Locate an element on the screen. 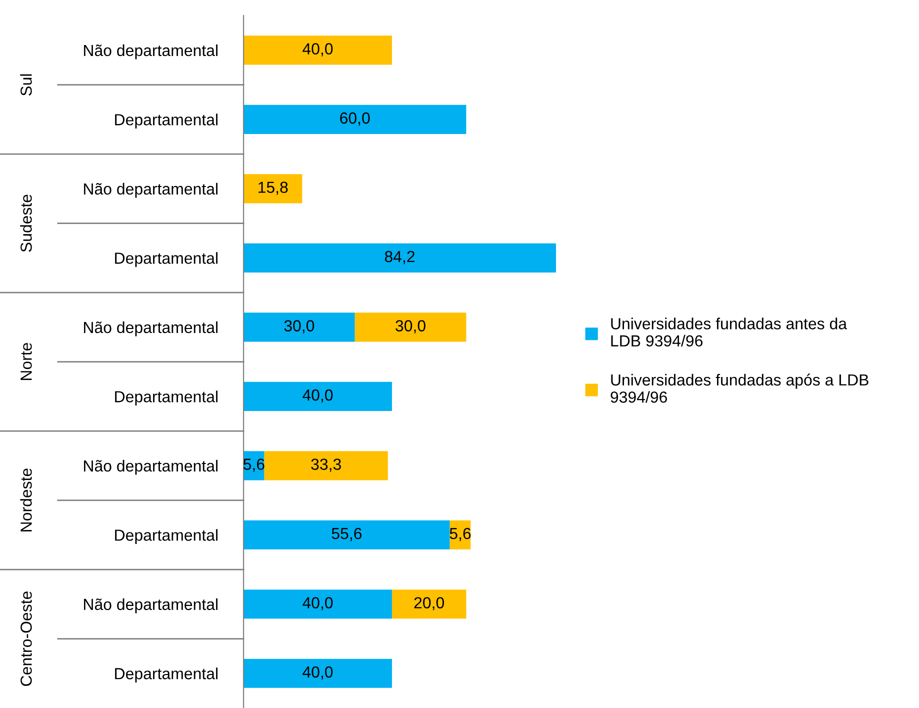 The height and width of the screenshot is (708, 919). text: Nordeste is located at coordinates (26, 500).